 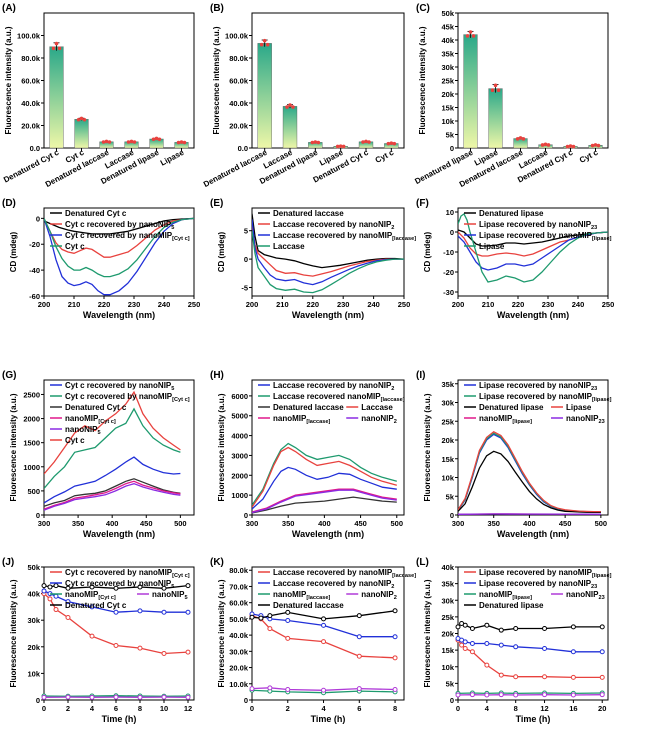 What do you see at coordinates (529, 523) in the screenshot?
I see `x-tick-label: 400` at bounding box center [529, 523].